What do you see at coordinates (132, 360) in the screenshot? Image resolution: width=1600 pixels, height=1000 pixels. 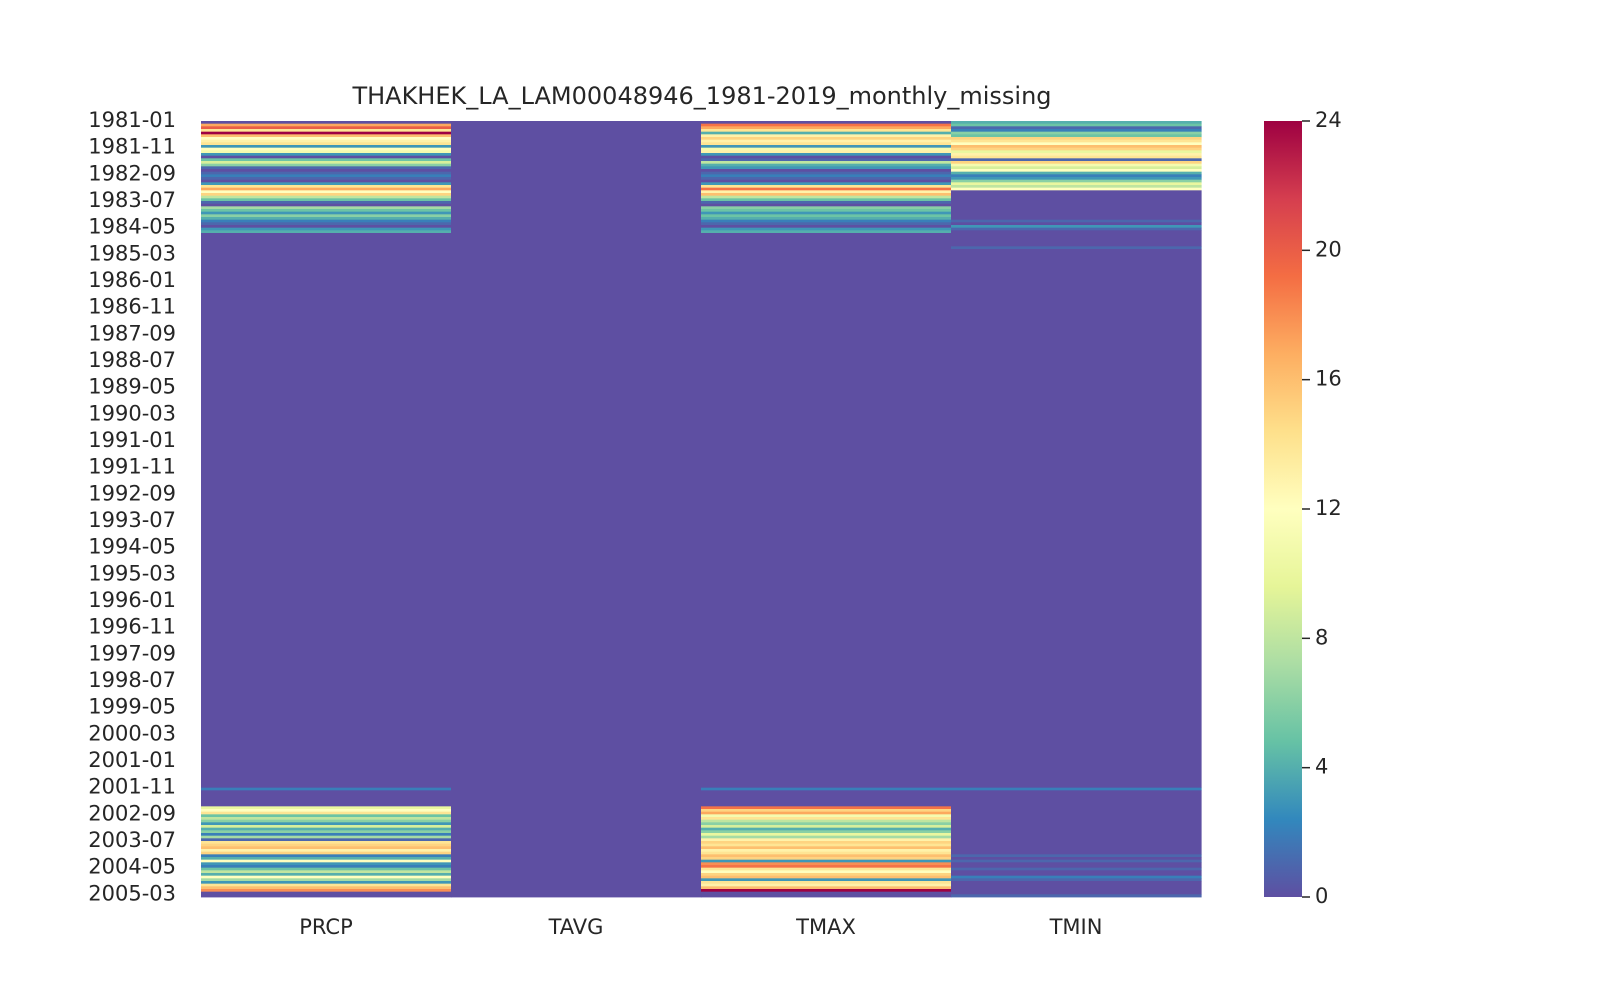 I see `y-tick-label: 1988-07` at bounding box center [132, 360].